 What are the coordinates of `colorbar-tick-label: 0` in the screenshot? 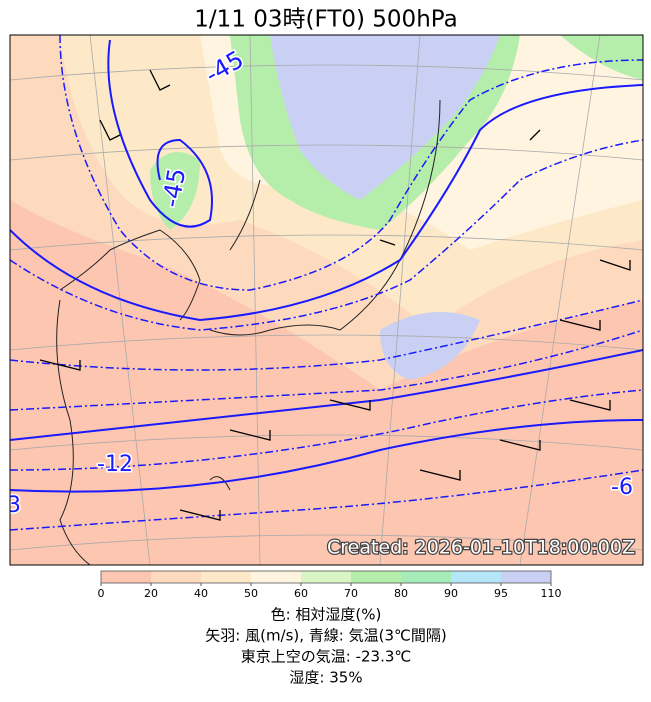 It's located at (101, 593).